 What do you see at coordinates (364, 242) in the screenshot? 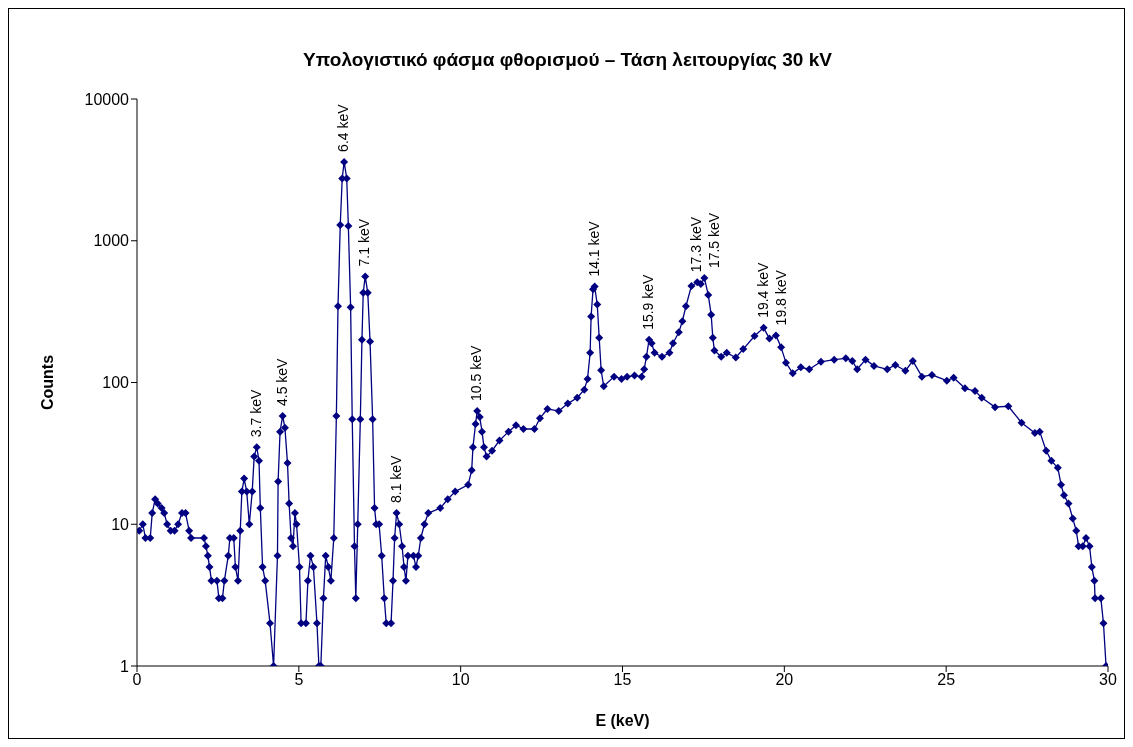
I see `annotation: 7.1 keV` at bounding box center [364, 242].